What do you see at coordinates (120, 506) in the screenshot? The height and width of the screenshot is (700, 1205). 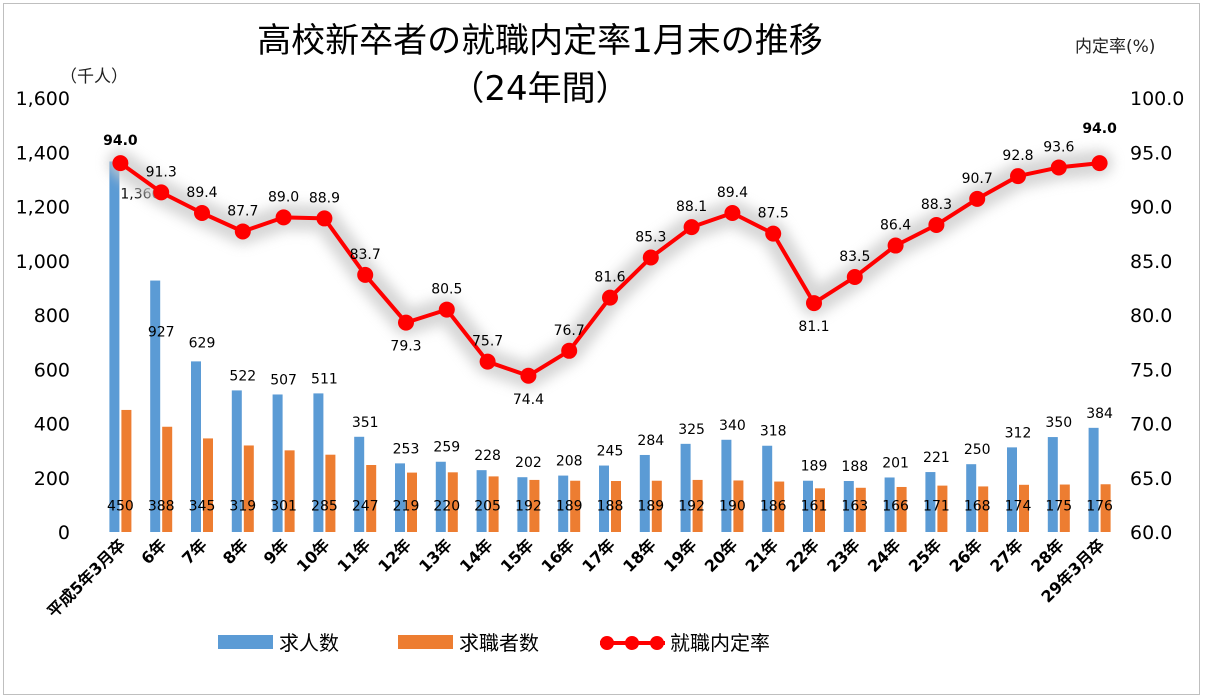 I see `bar-label-job-seekers: 450` at bounding box center [120, 506].